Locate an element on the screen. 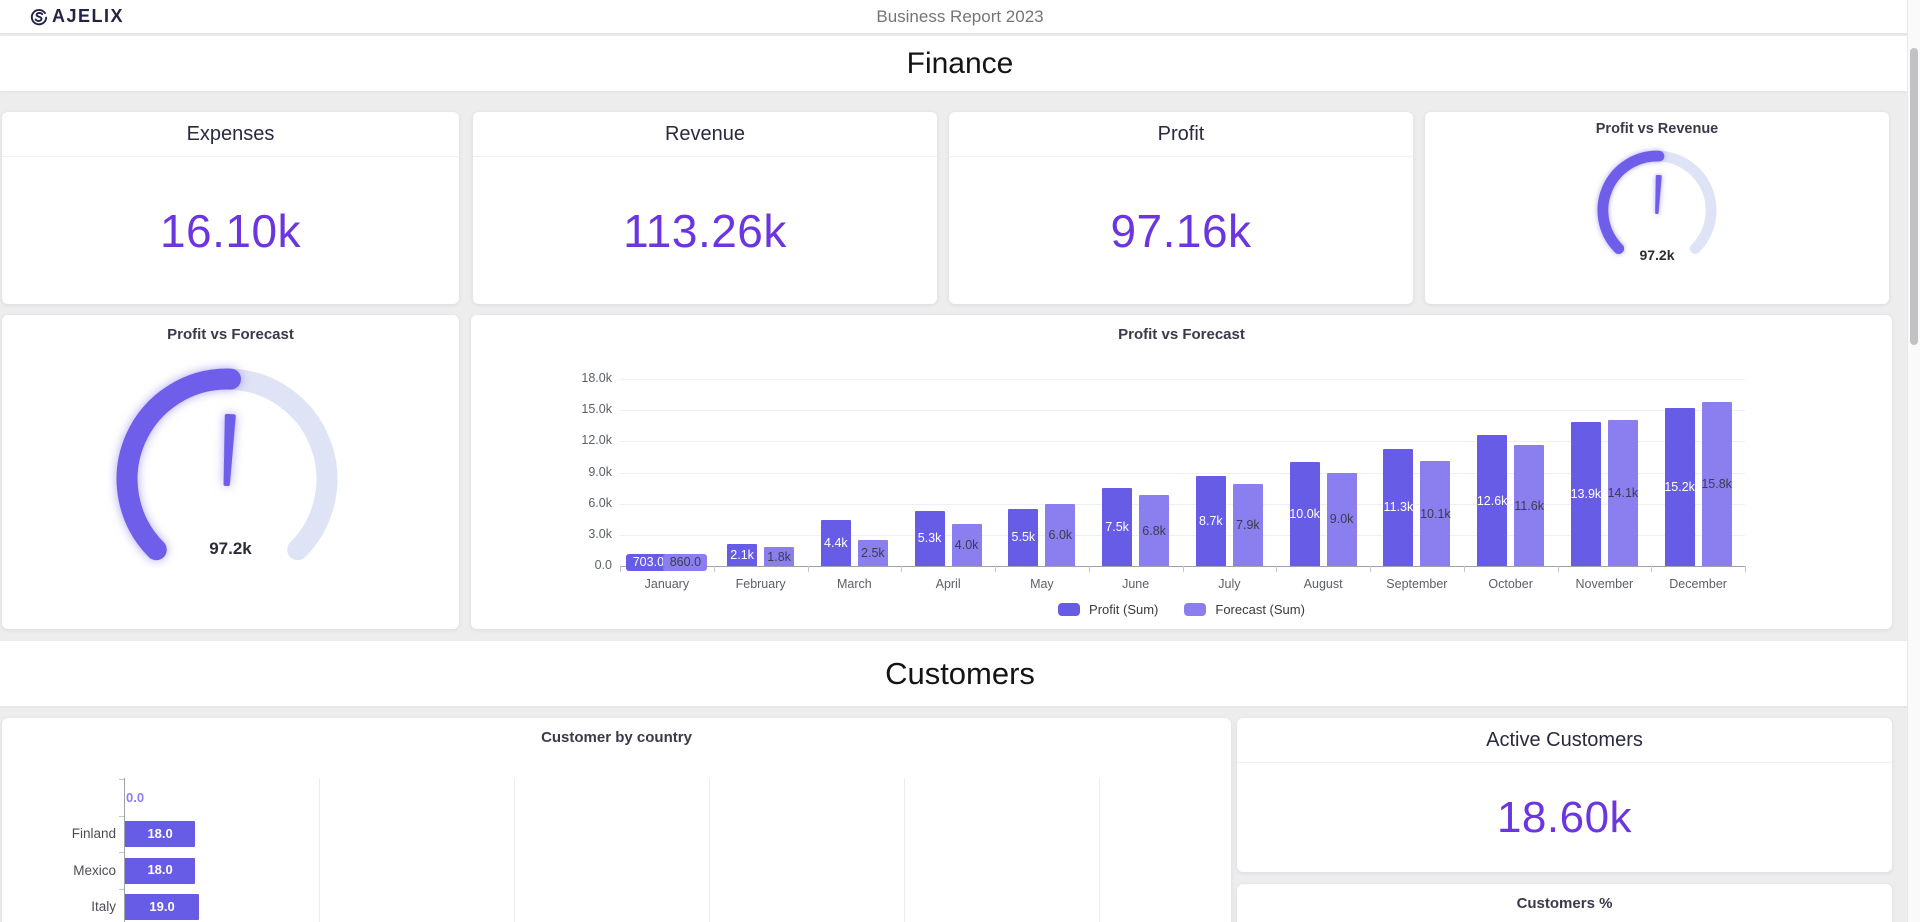 The image size is (1920, 922). bar-label-forecast-October: 11.6k is located at coordinates (1529, 505).